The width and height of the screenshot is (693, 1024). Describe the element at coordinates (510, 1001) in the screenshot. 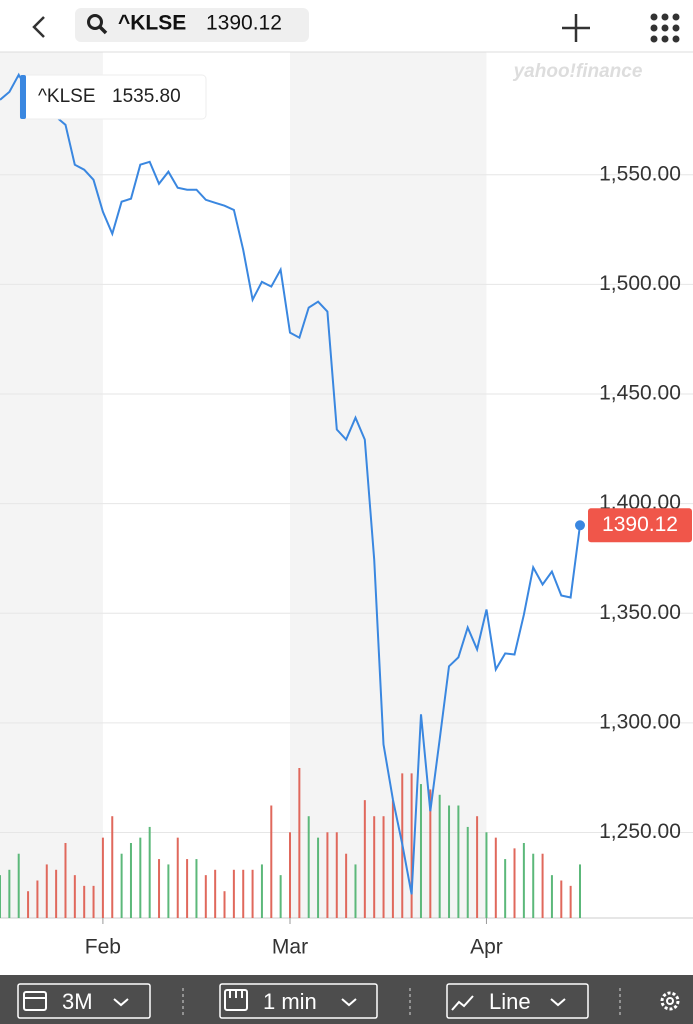

I see `chart-type-label: Line` at that location.